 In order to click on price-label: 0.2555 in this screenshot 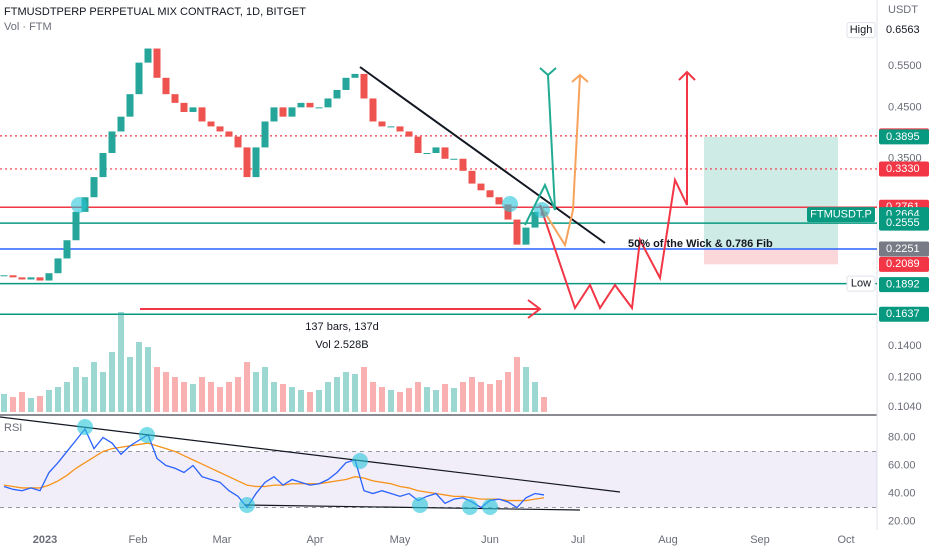, I will do `click(903, 223)`.